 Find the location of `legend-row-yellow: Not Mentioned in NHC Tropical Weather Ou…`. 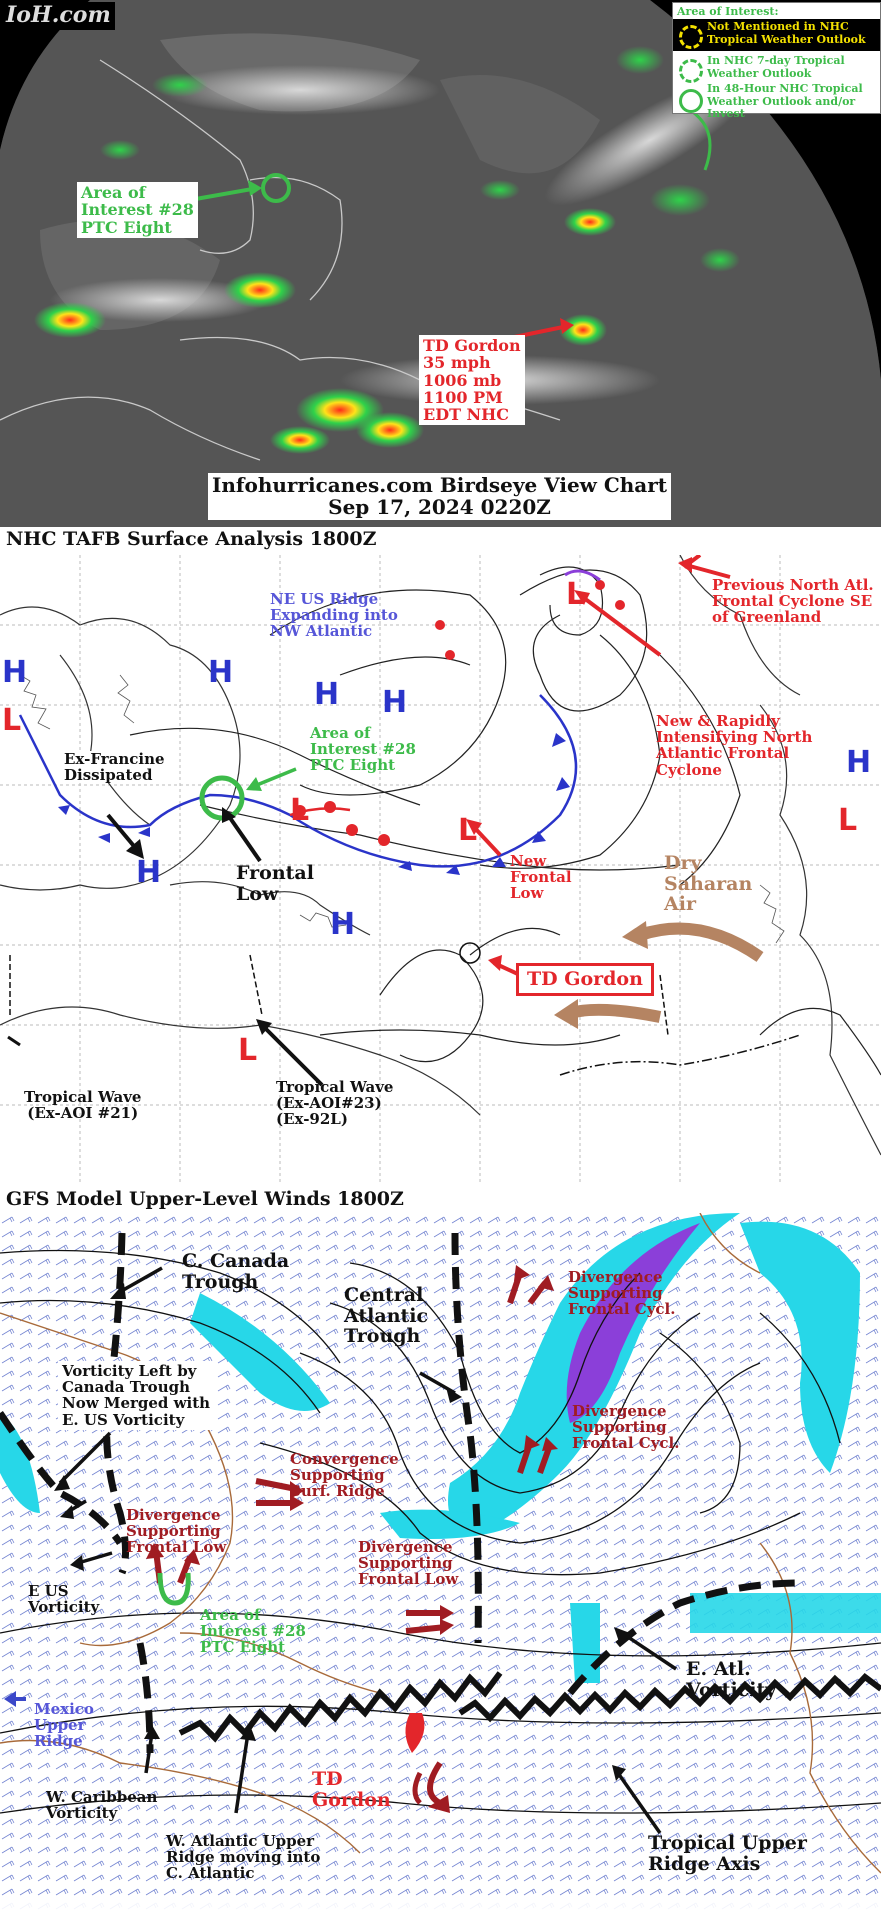

legend-row-yellow: Not Mentioned in NHC Tropical Weather Ou… is located at coordinates (776, 35).